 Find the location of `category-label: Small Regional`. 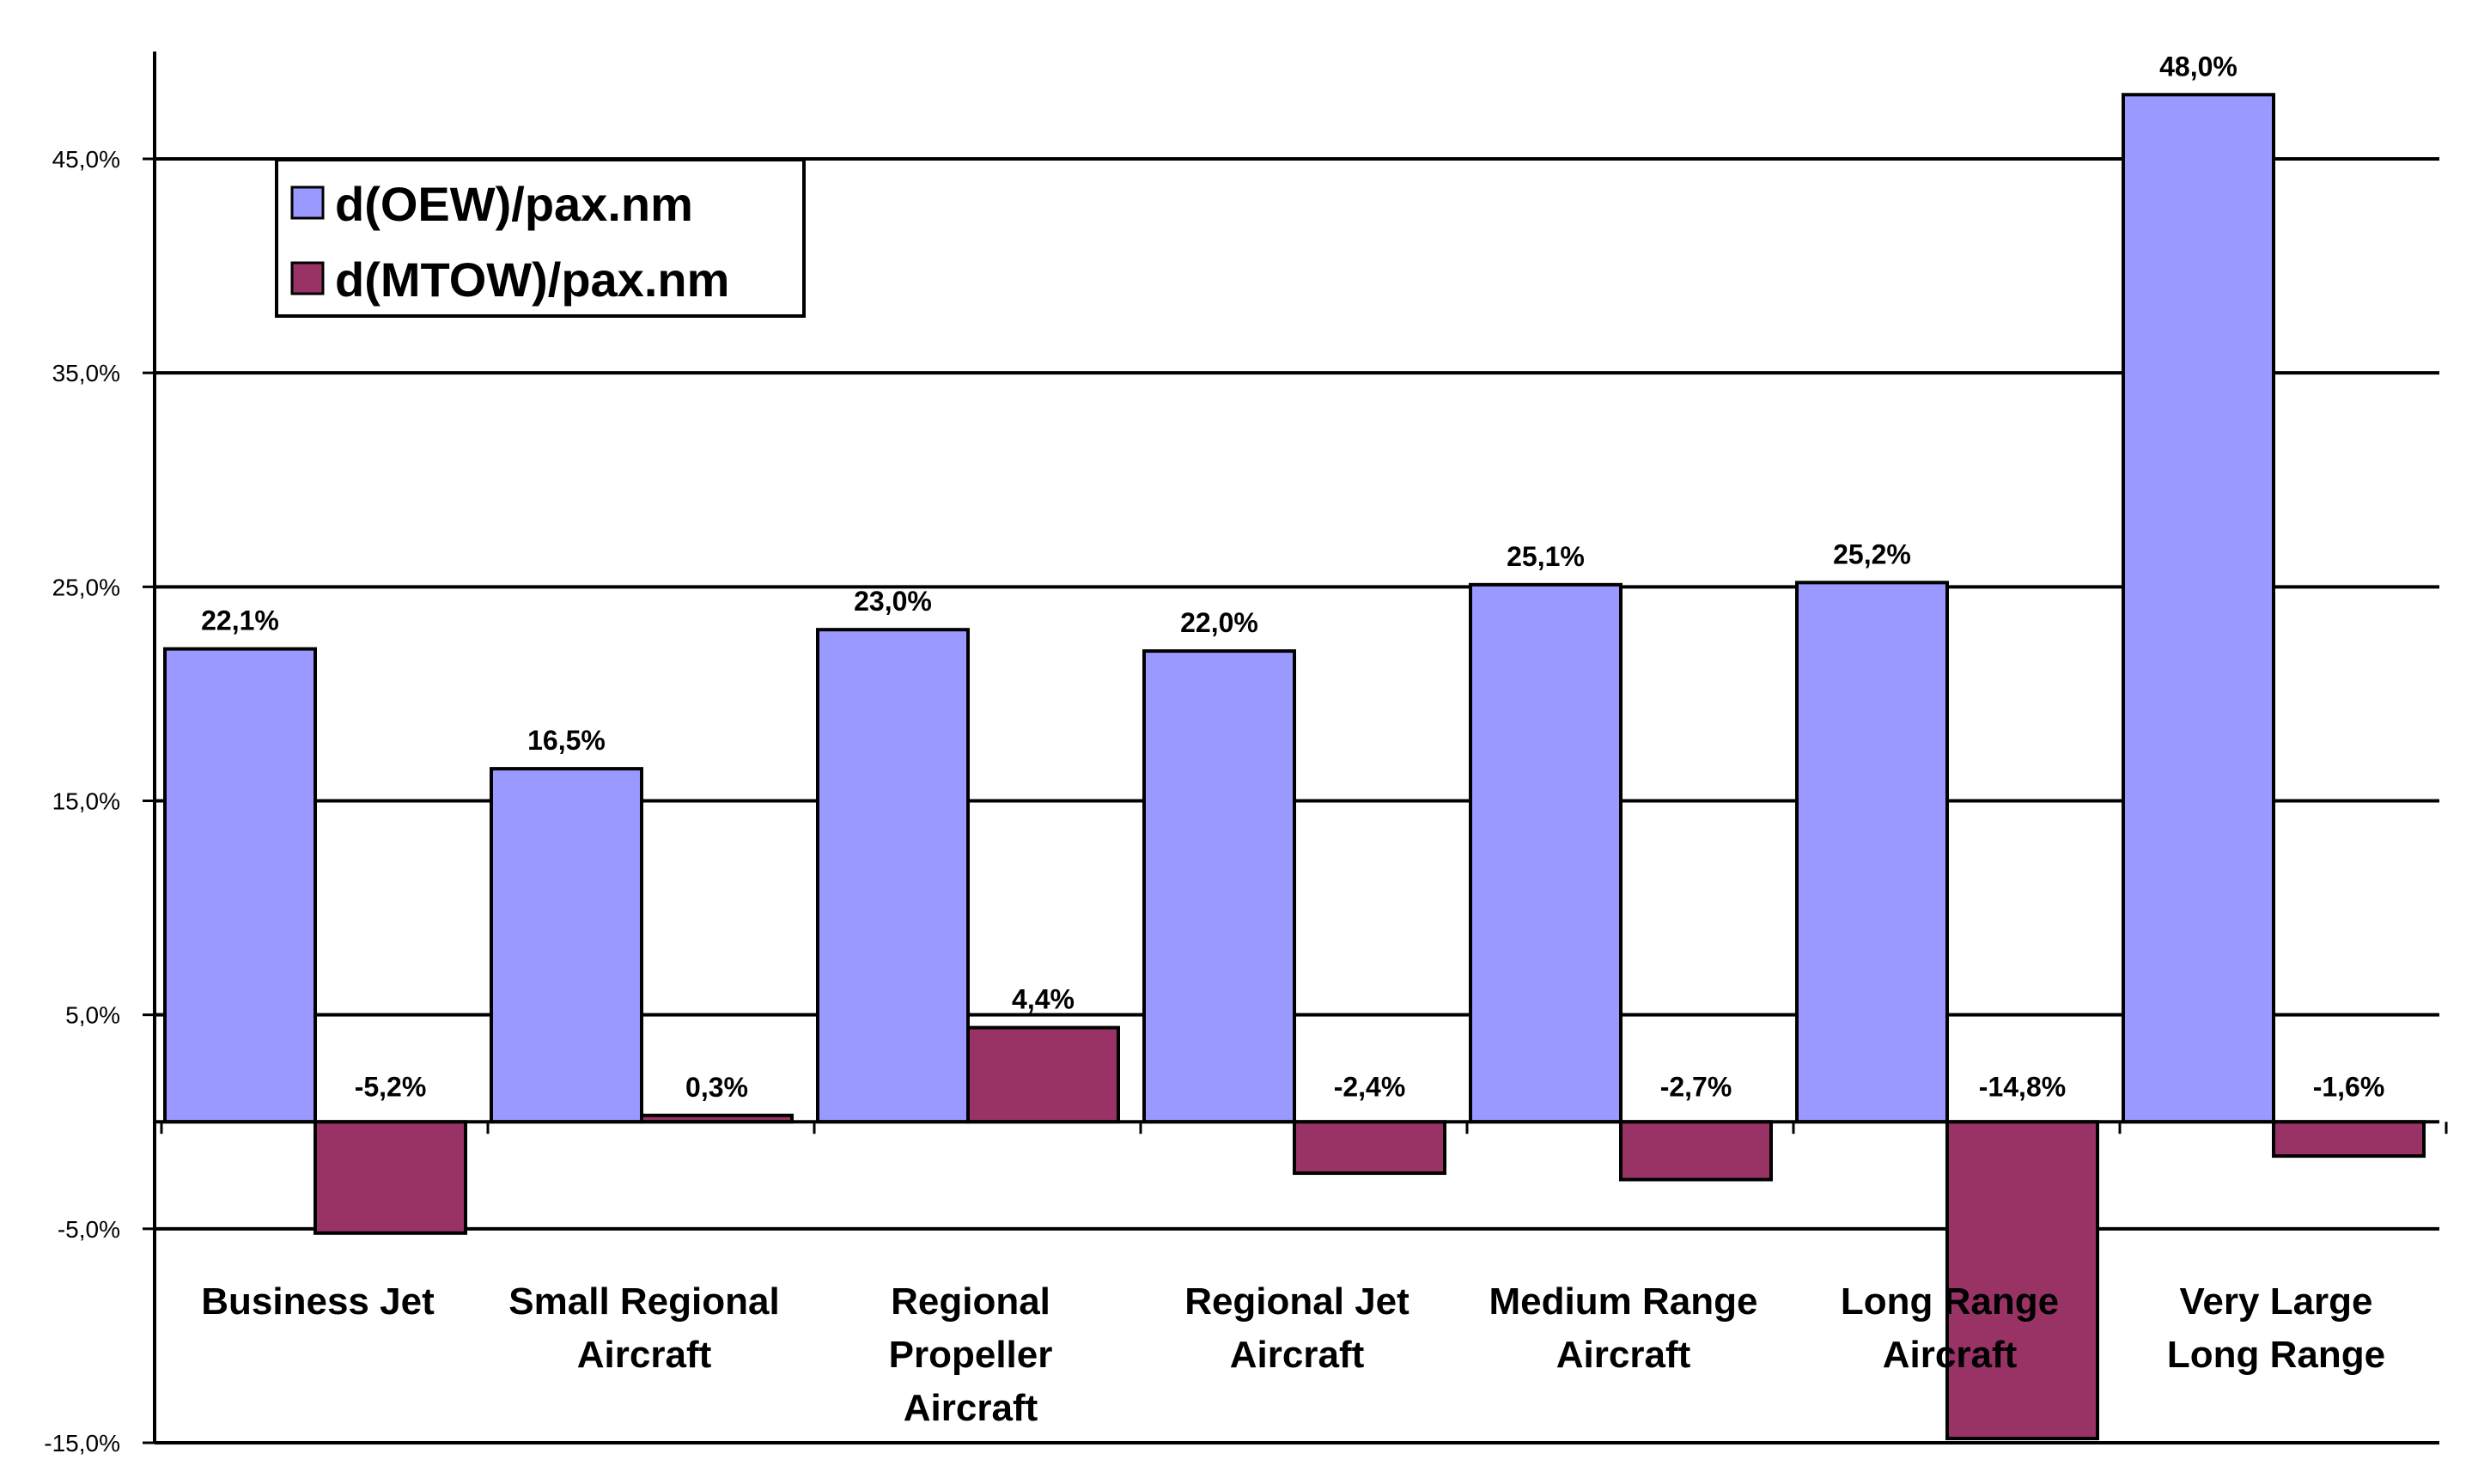

category-label: Small Regional is located at coordinates (644, 1301).